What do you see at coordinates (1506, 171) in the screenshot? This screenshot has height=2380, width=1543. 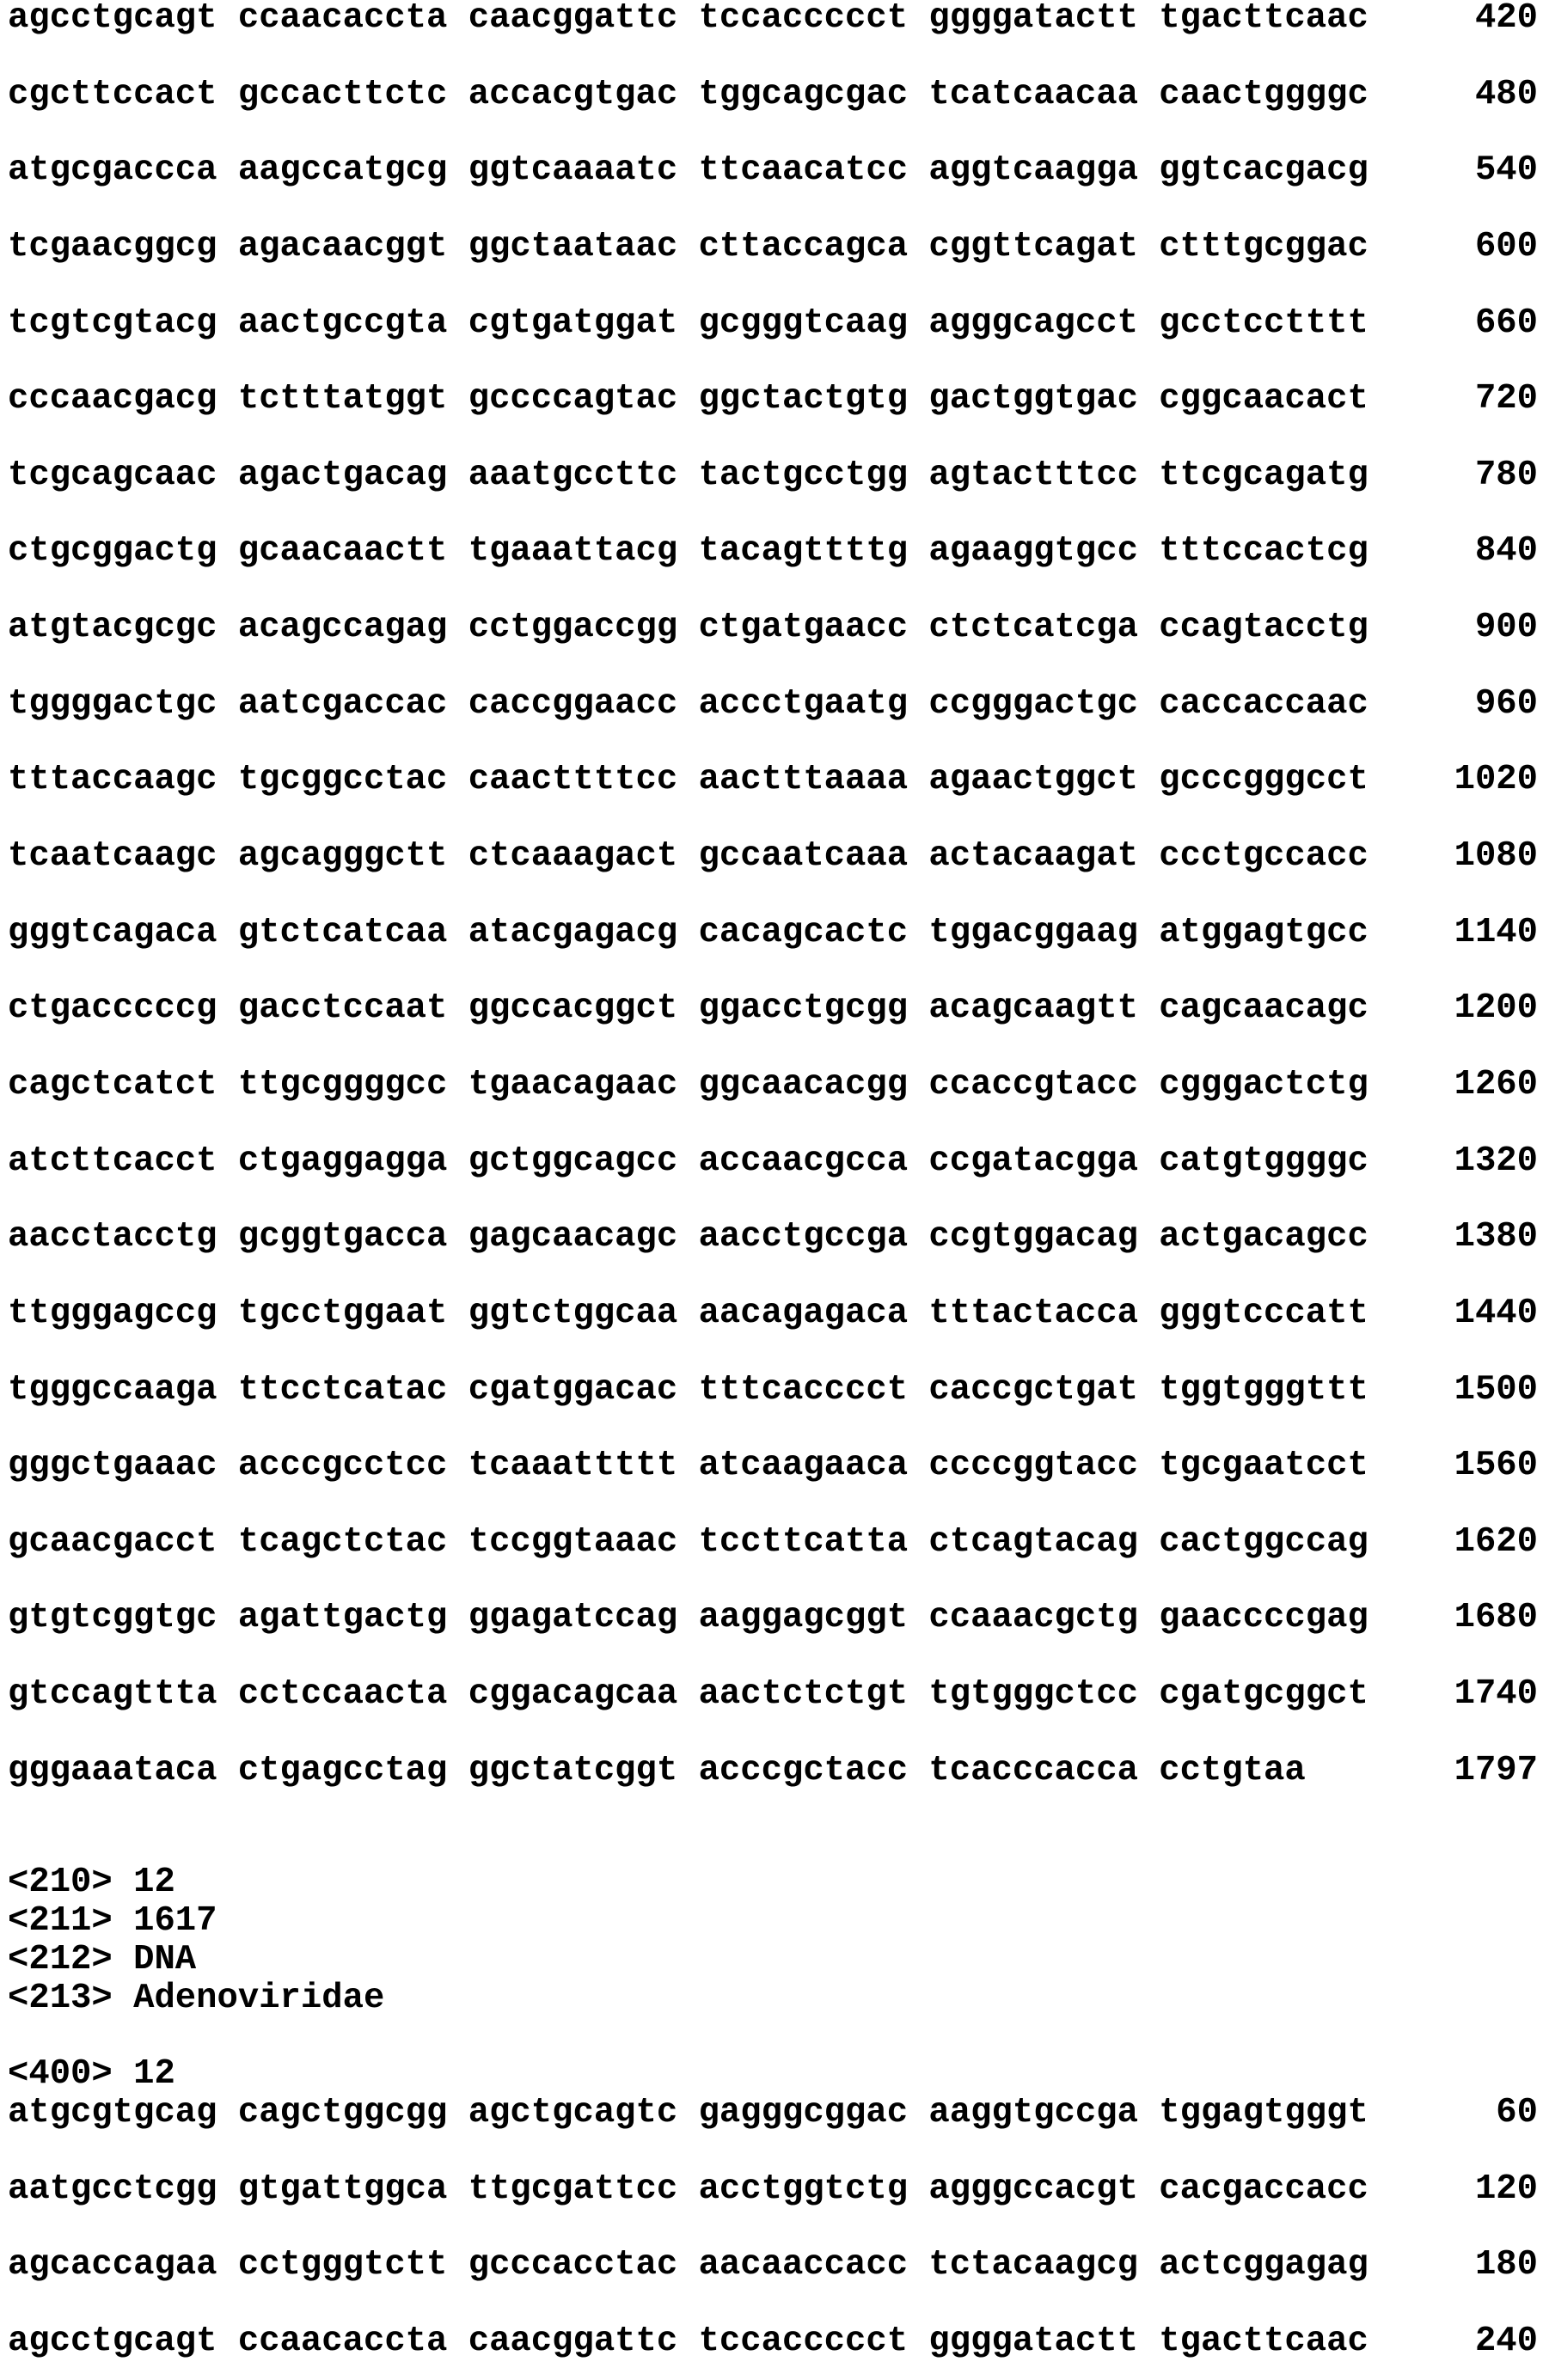 I see `position-number: 540` at bounding box center [1506, 171].